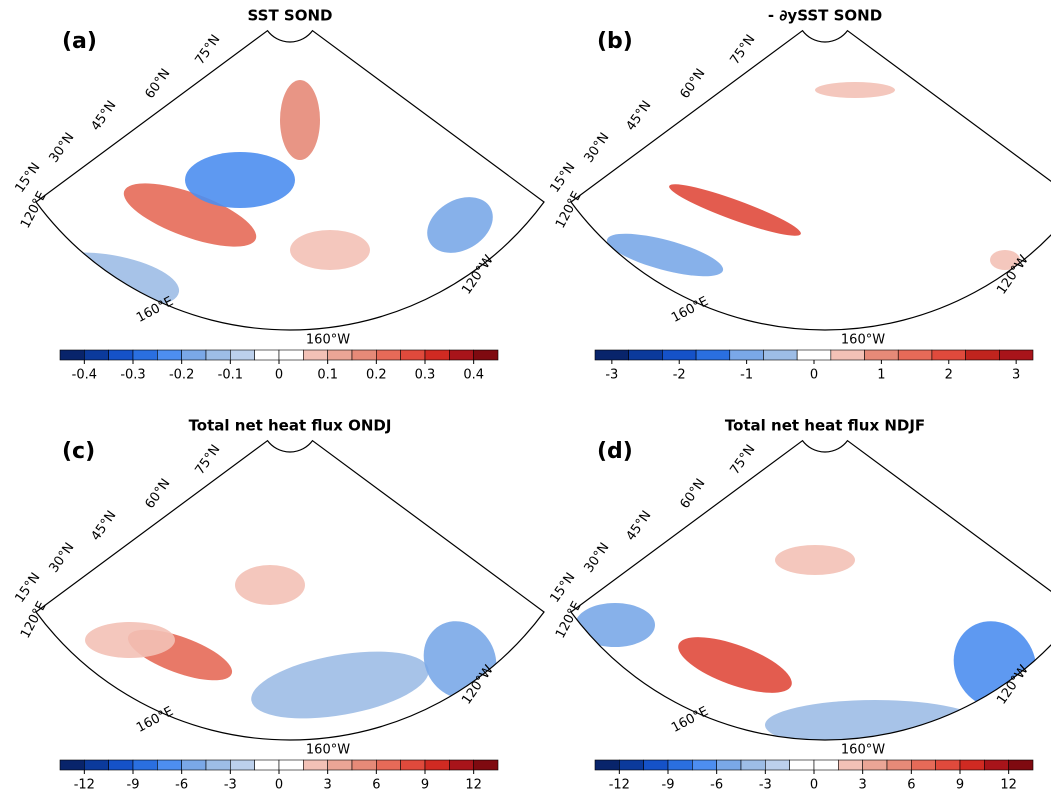  I want to click on colorbar-tick-label: -9, so click(668, 785).